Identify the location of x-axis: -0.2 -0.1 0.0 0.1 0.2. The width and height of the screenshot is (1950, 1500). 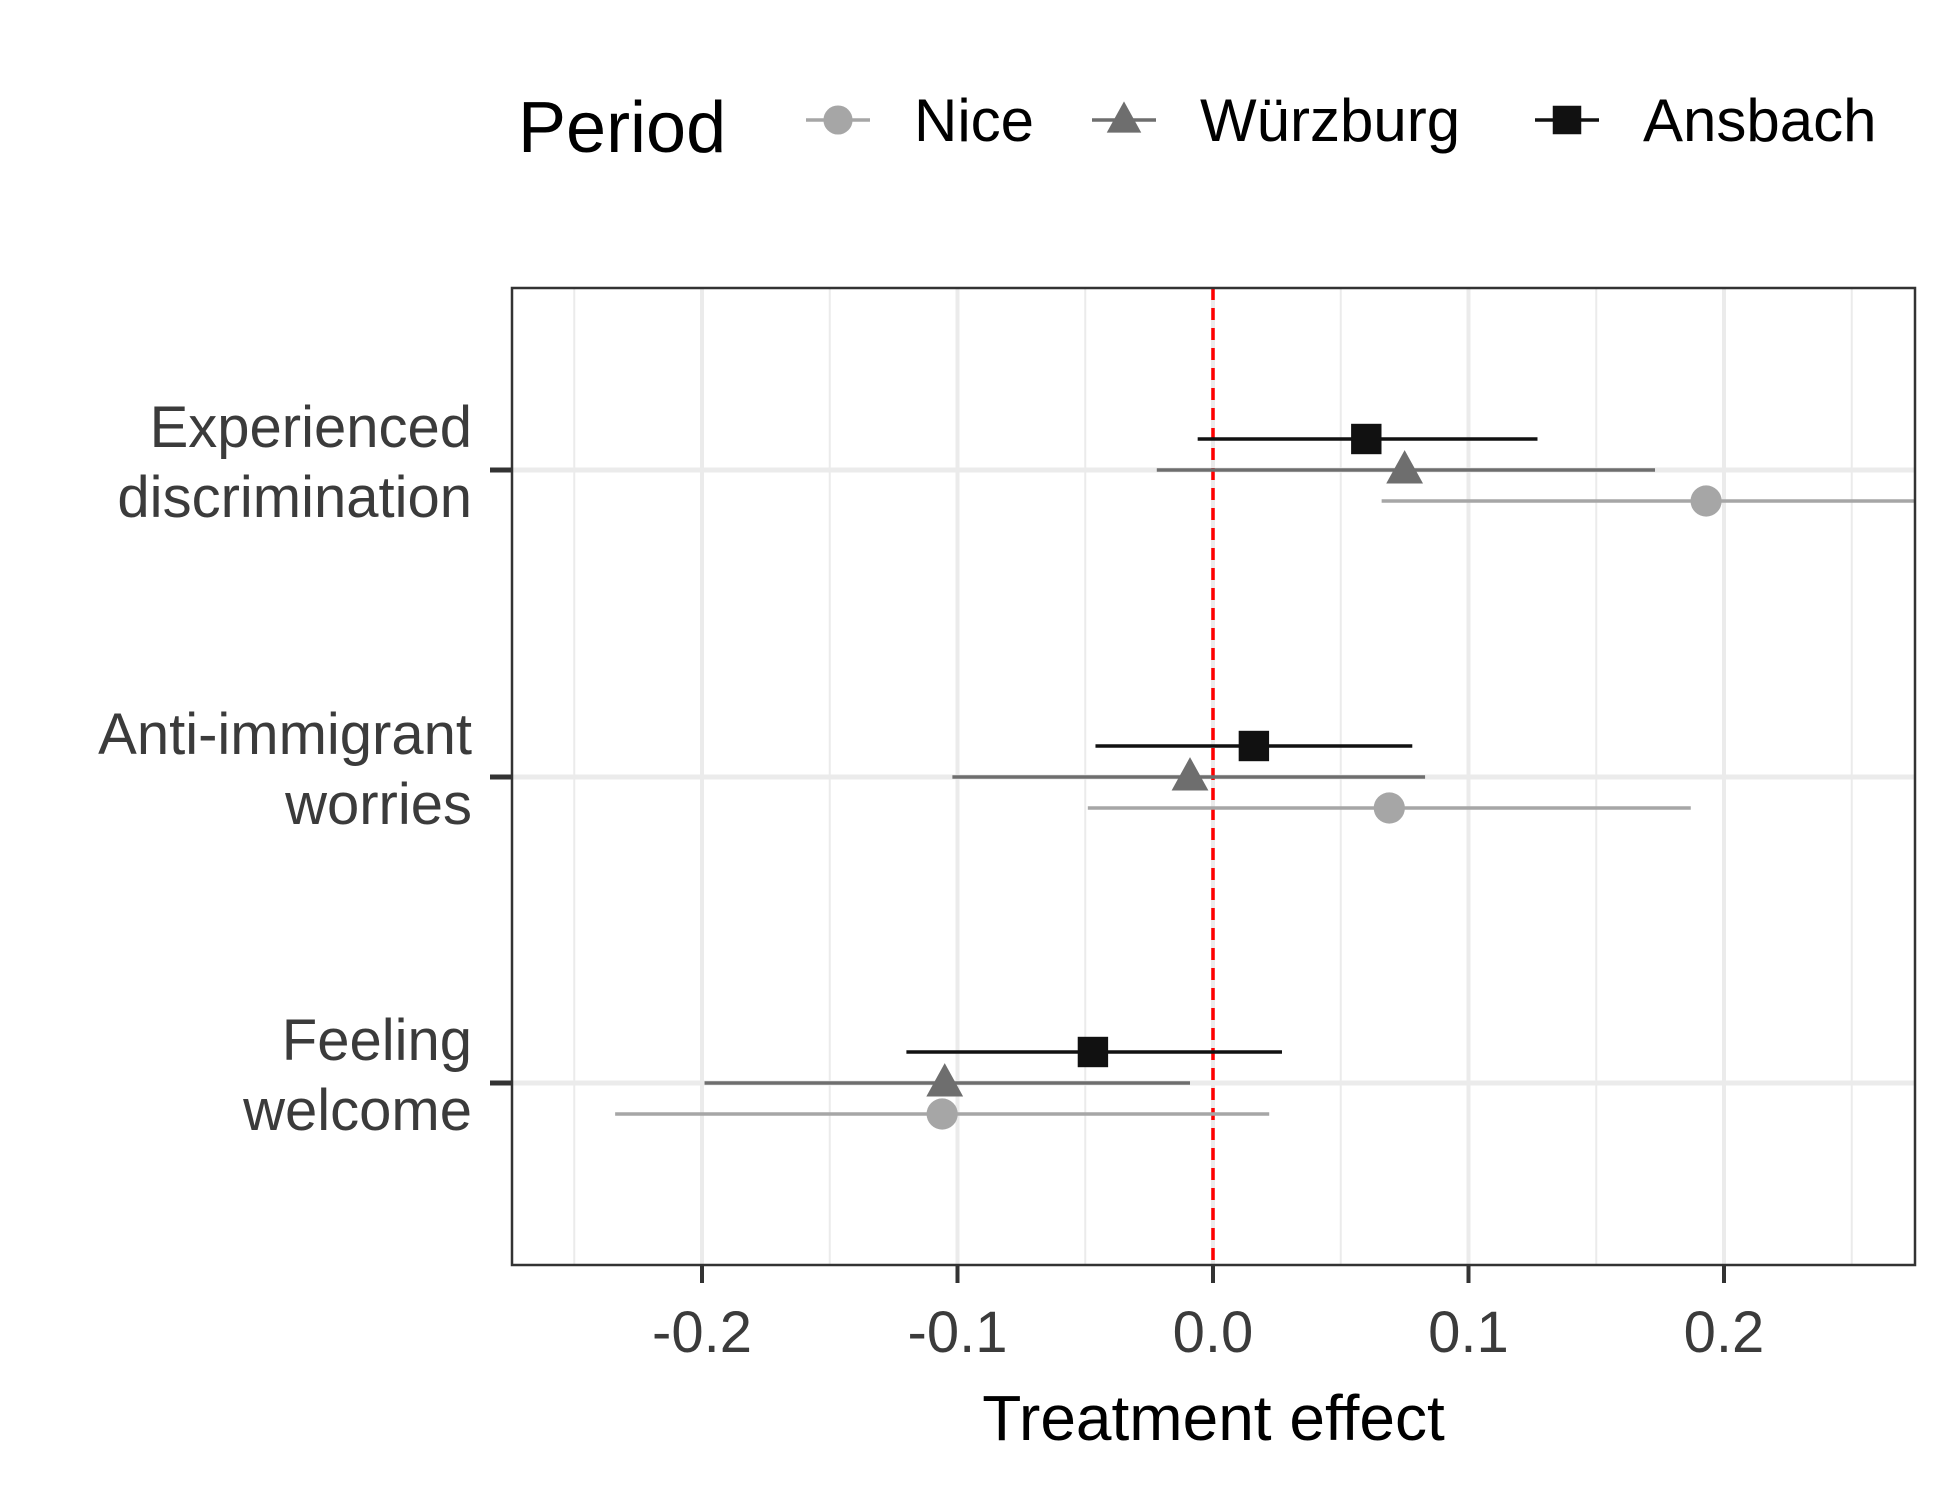
(1208, 1315).